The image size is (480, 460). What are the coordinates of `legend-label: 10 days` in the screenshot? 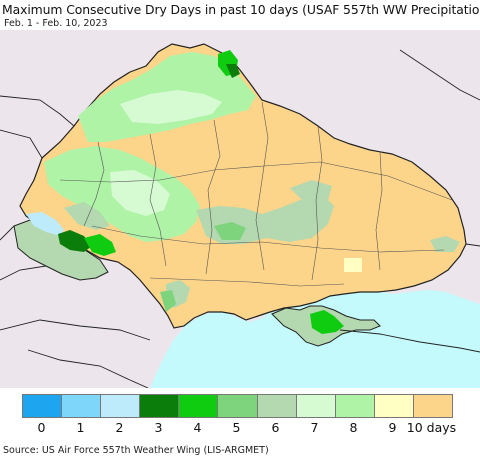 It's located at (431, 427).